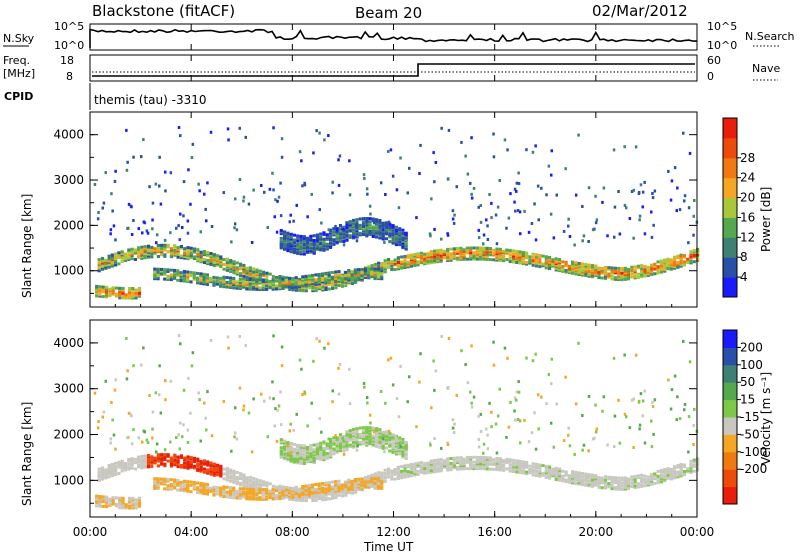 This screenshot has width=800, height=554. Describe the element at coordinates (747, 198) in the screenshot. I see `colorbar-tick-label: 20` at that location.